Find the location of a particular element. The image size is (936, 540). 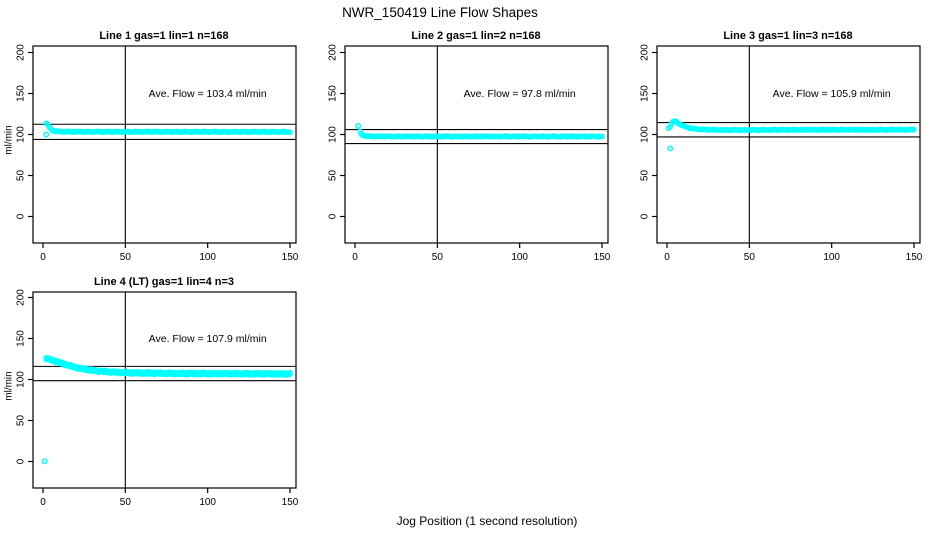

panel-1-title: Line 1 gas=1 lin=1 n=168 is located at coordinates (164, 36).